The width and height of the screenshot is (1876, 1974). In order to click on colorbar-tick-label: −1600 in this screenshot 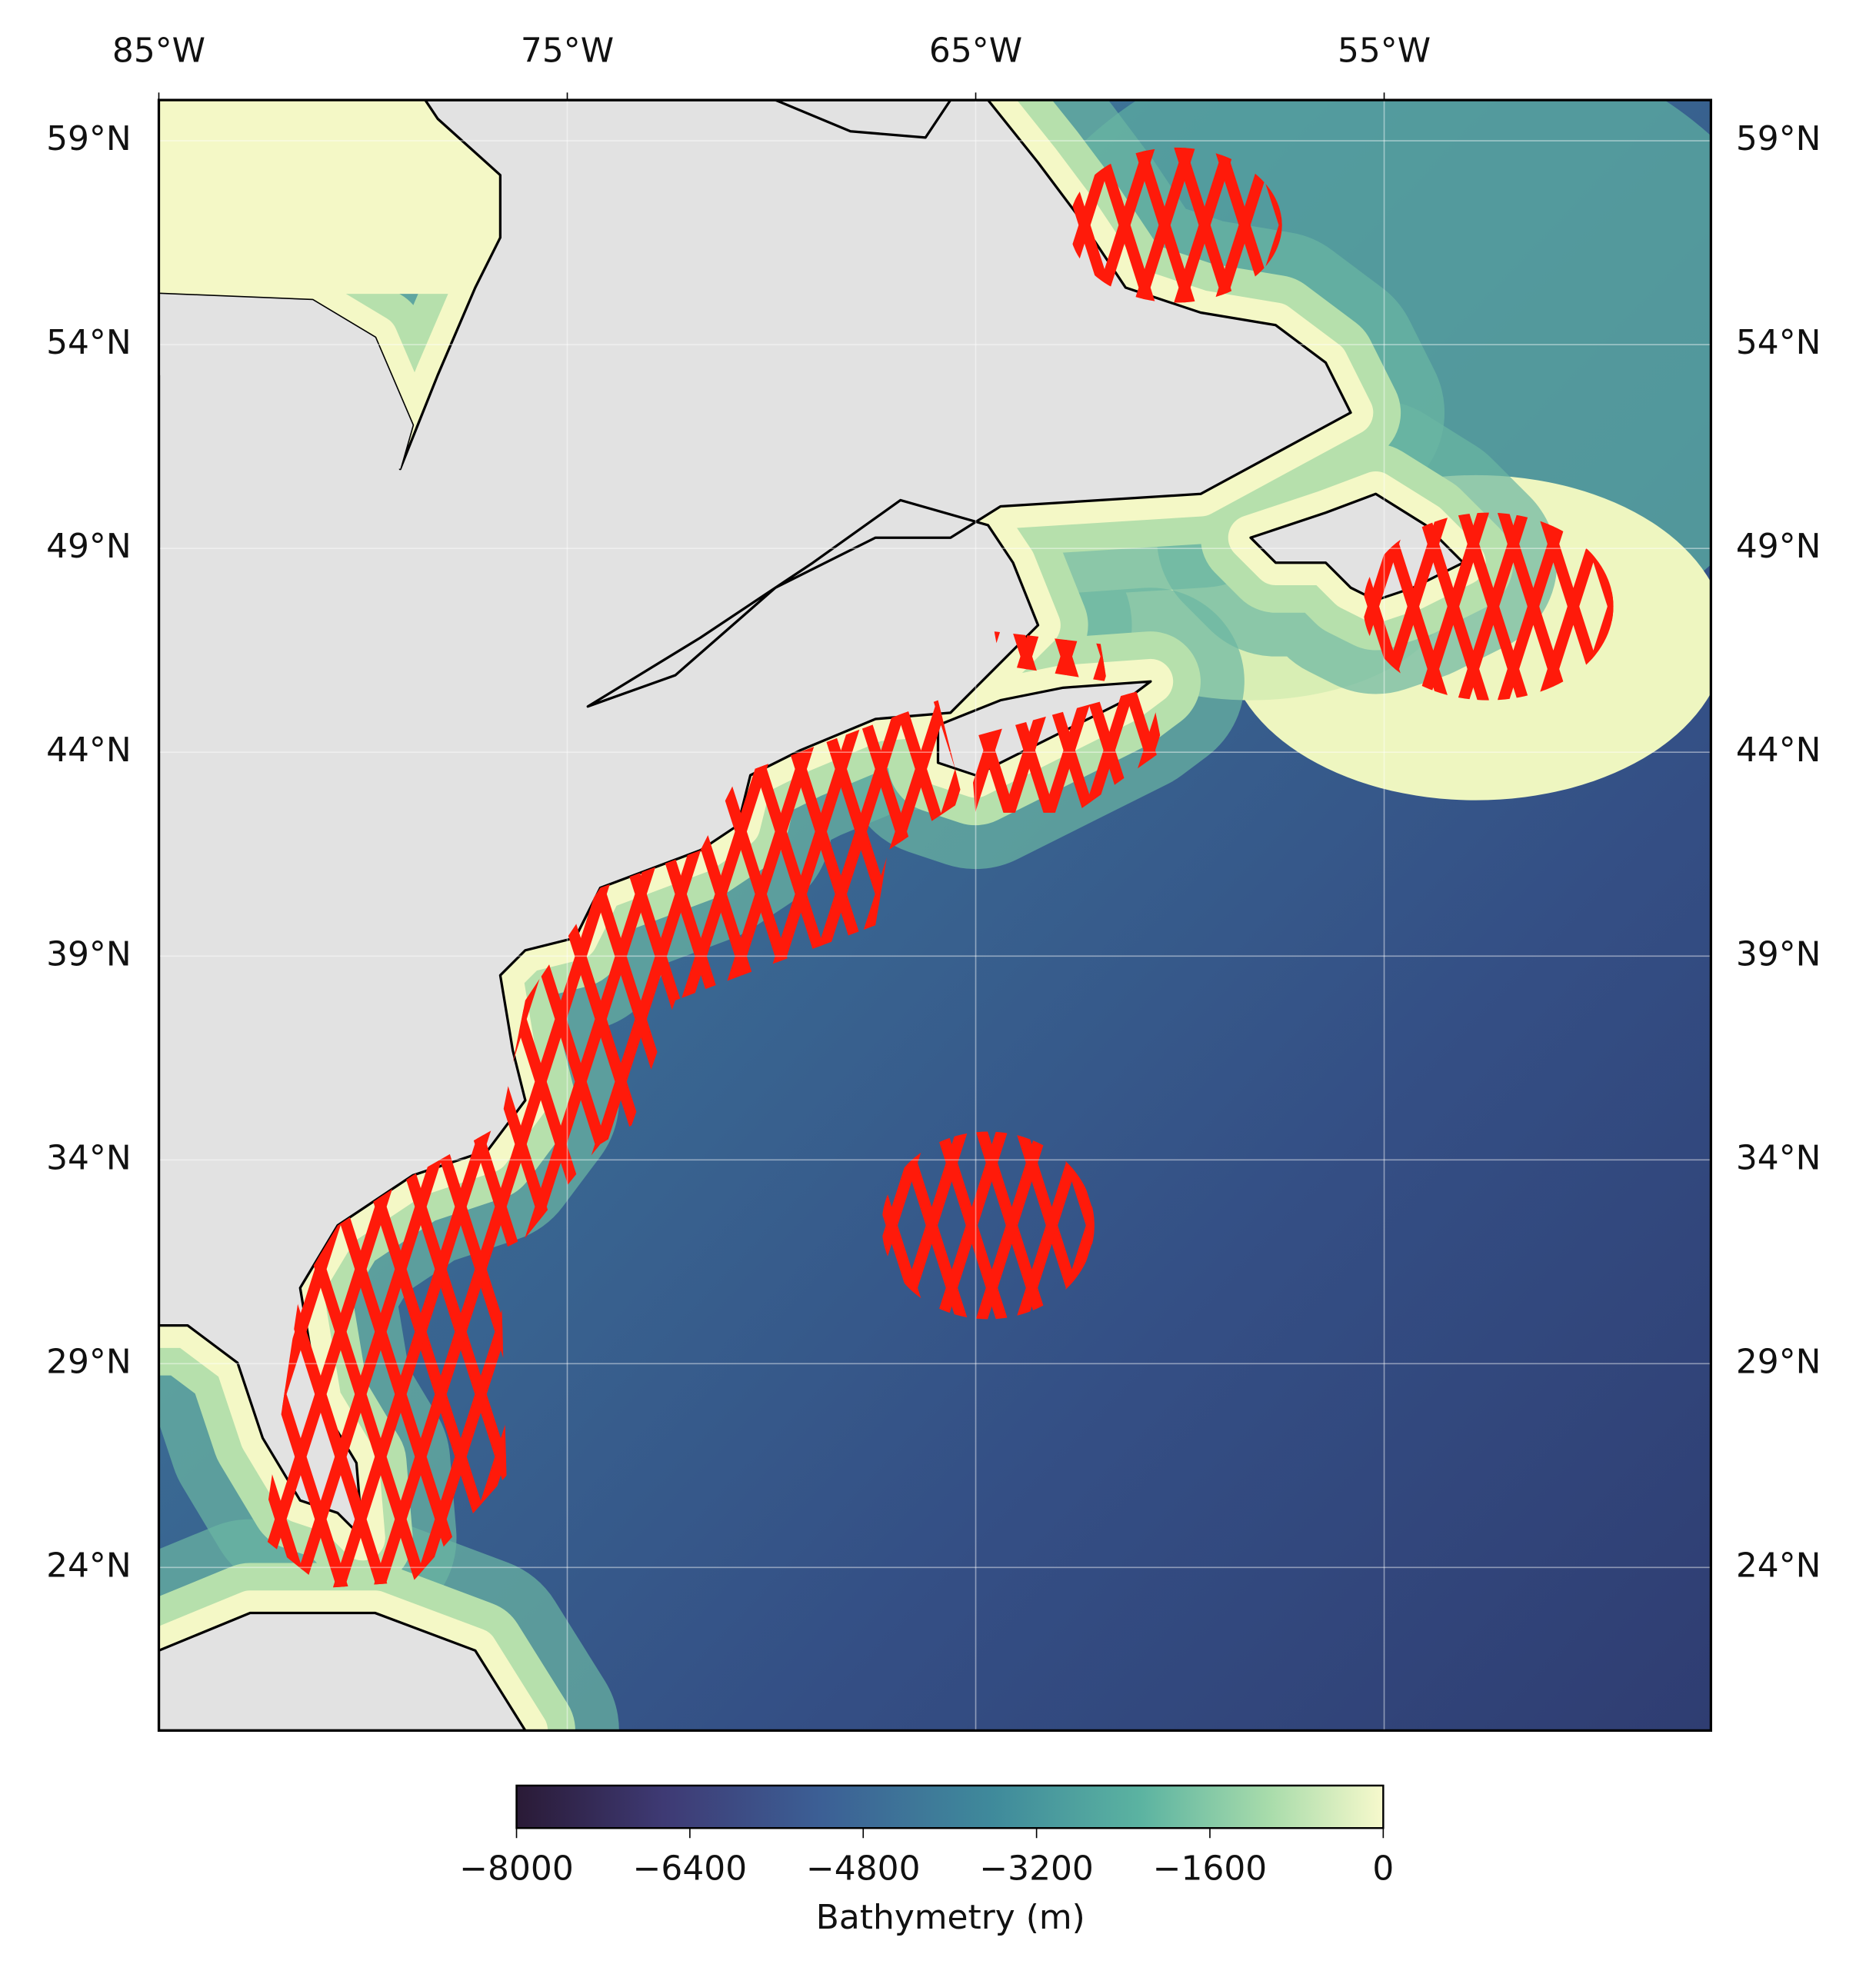, I will do `click(1210, 1869)`.